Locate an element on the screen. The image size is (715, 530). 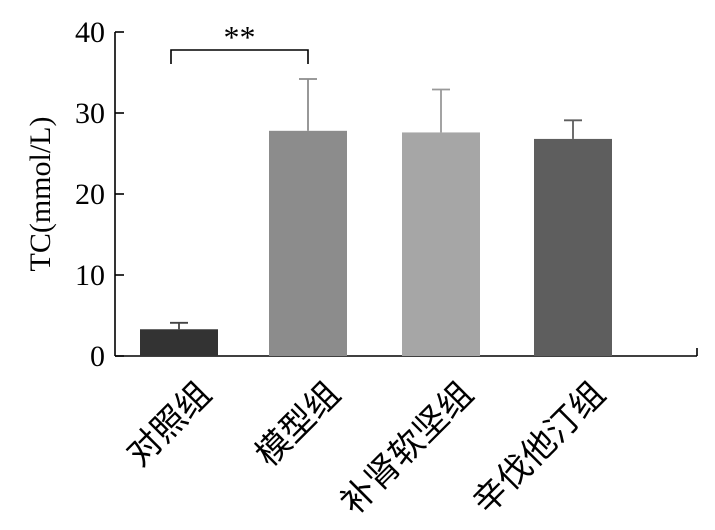
category-label: 模型组 is located at coordinates (298, 424).